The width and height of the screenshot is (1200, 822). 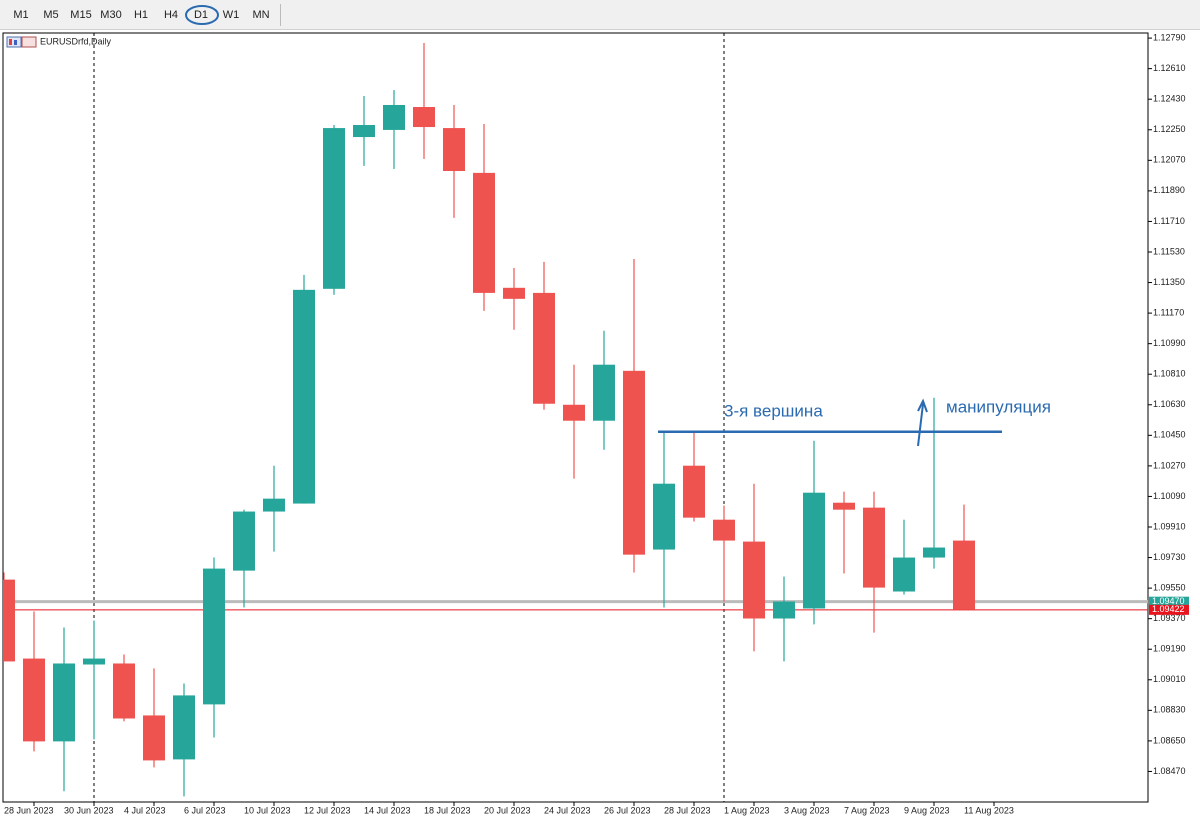 What do you see at coordinates (21, 42) in the screenshot?
I see `symbol-icon` at bounding box center [21, 42].